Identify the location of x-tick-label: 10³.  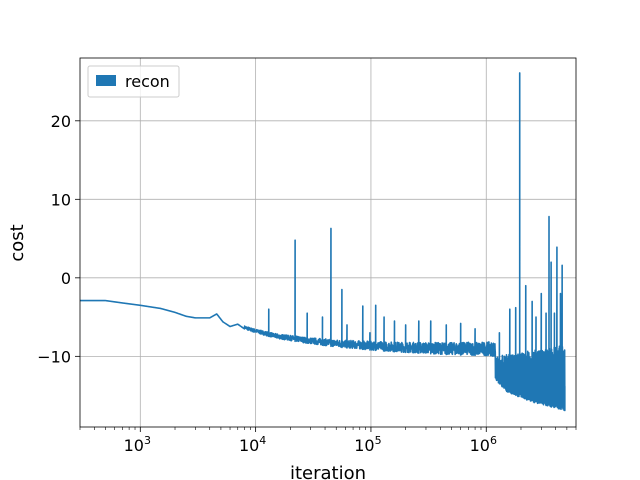
(137, 444).